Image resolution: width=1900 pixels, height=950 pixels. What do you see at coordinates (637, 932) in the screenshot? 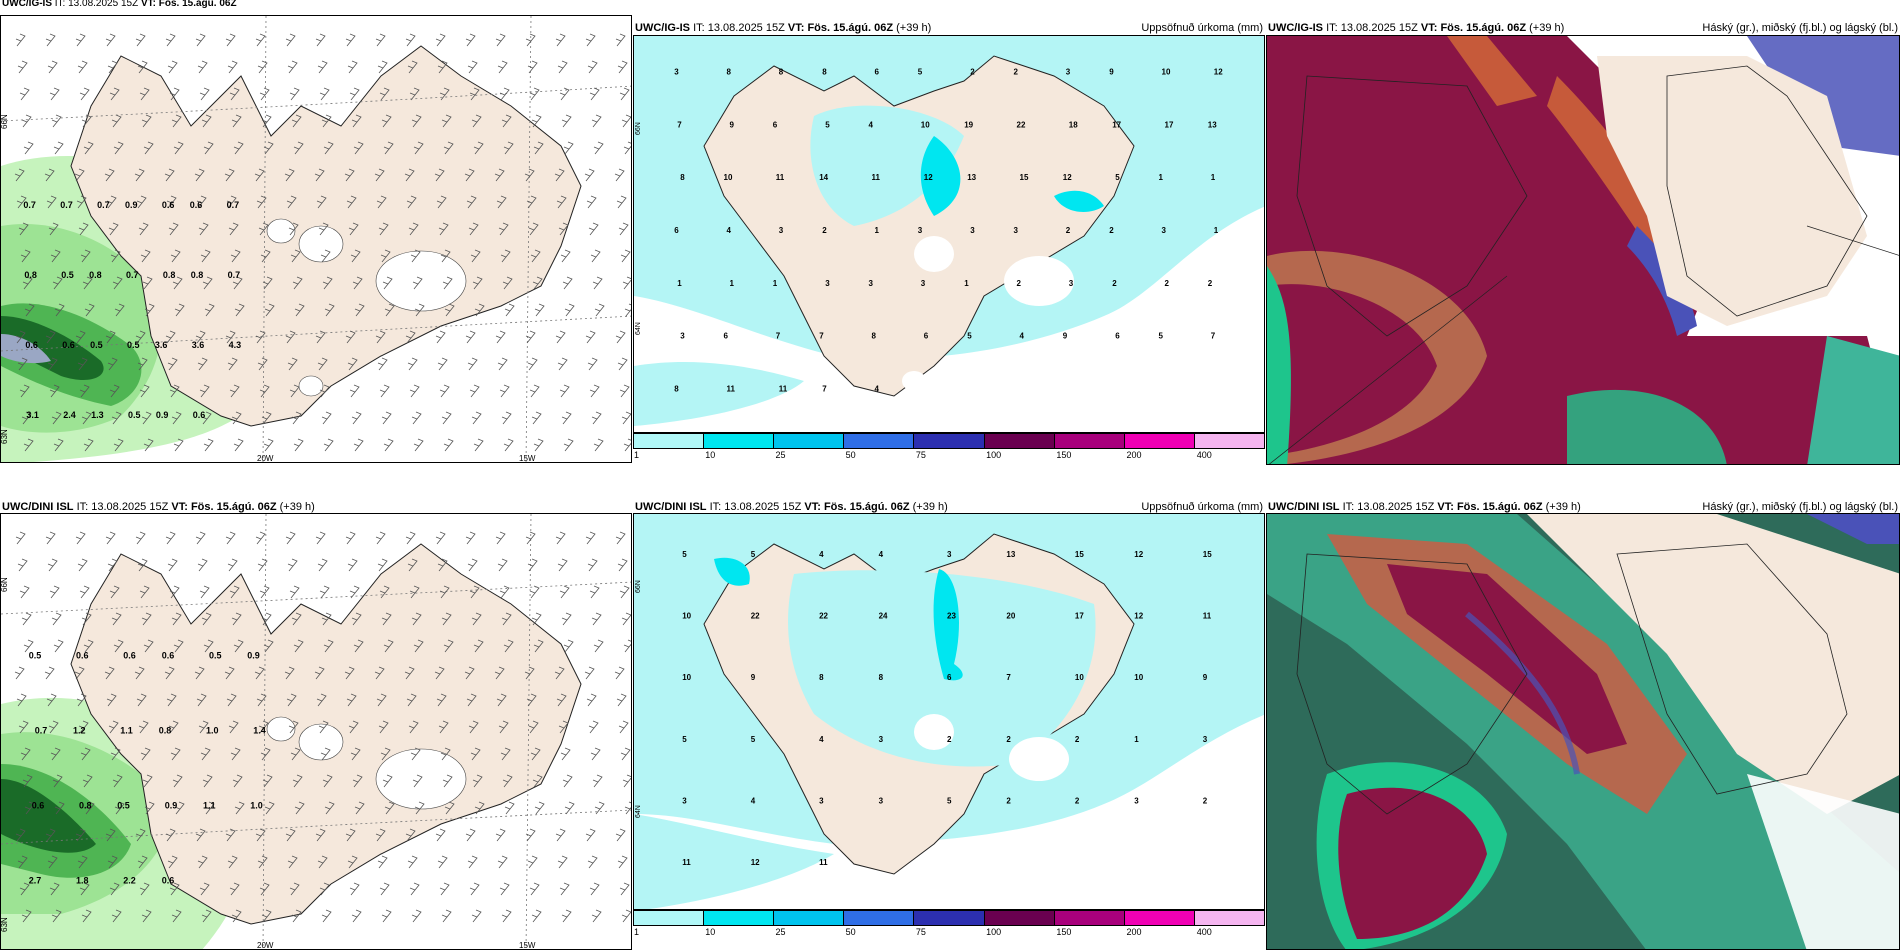
I see `colorbar-tick-label: 1` at bounding box center [637, 932].